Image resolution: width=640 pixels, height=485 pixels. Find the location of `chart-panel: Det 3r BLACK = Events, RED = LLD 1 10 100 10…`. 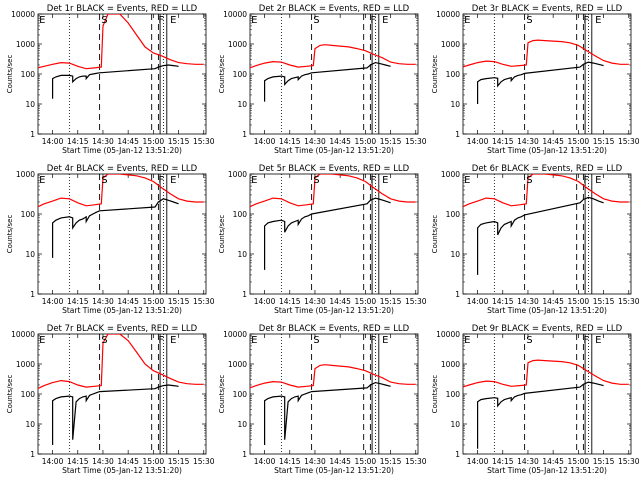

chart-panel: Det 3r BLACK = Events, RED = LLD 1 10 100 10… is located at coordinates (535, 79).